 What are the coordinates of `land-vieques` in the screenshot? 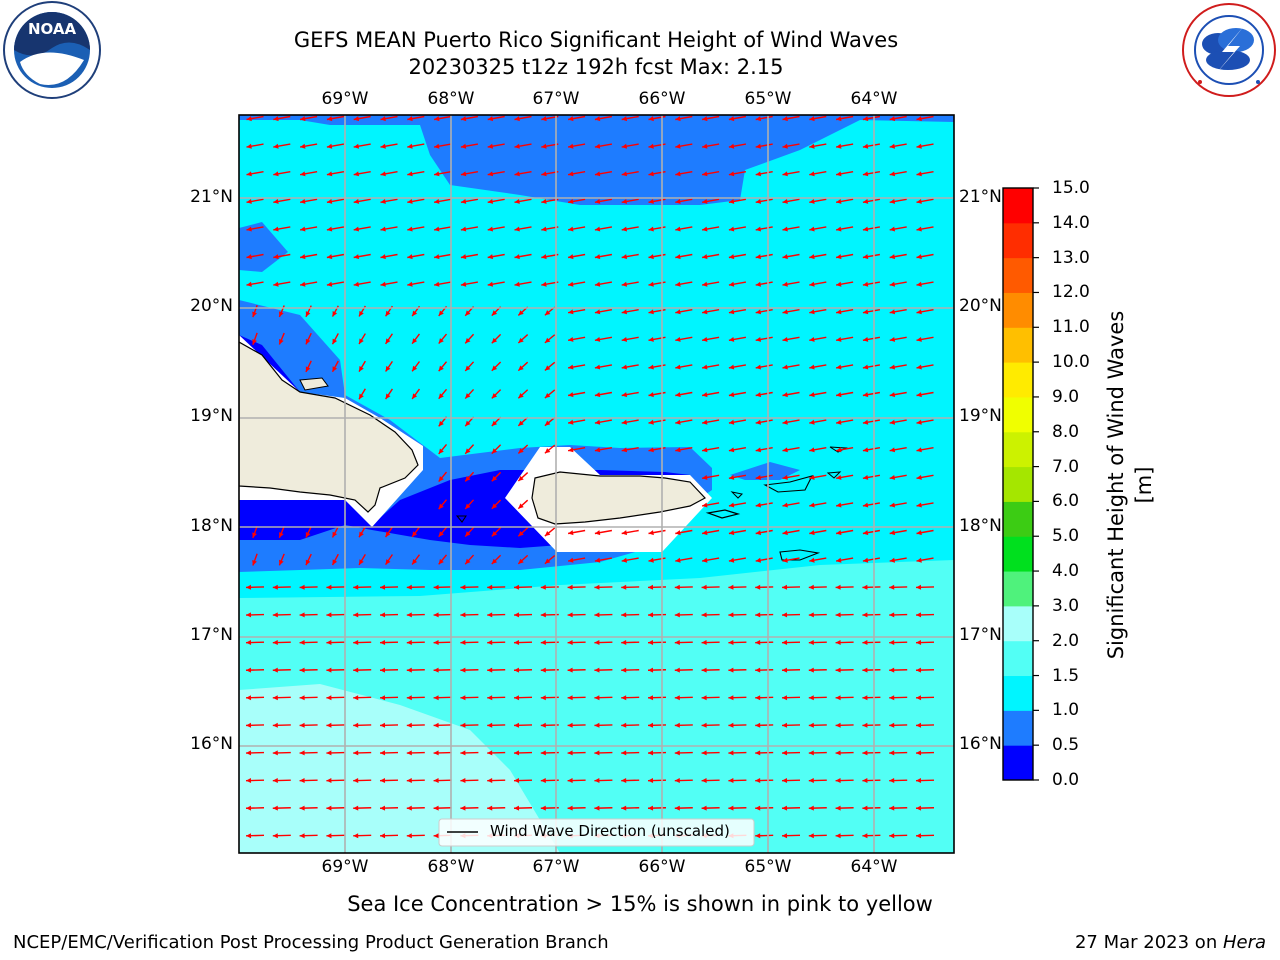 It's located at (723, 514).